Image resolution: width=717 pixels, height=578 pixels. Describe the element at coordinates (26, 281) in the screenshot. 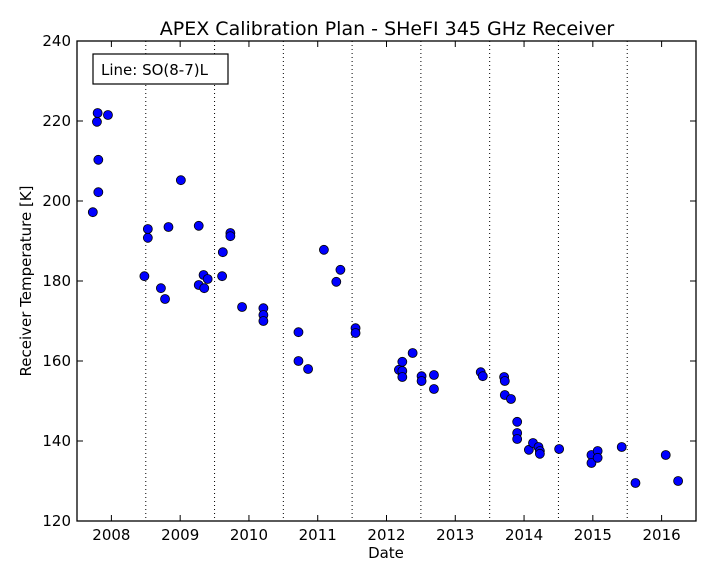

I see `y-axis-label: Receiver Temperature [K]` at that location.